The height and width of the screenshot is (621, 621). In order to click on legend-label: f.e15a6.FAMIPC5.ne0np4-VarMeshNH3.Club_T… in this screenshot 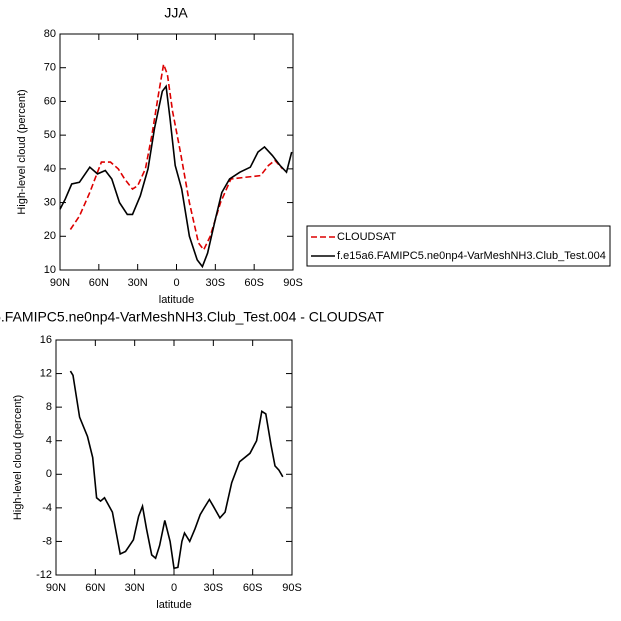, I will do `click(471, 256)`.